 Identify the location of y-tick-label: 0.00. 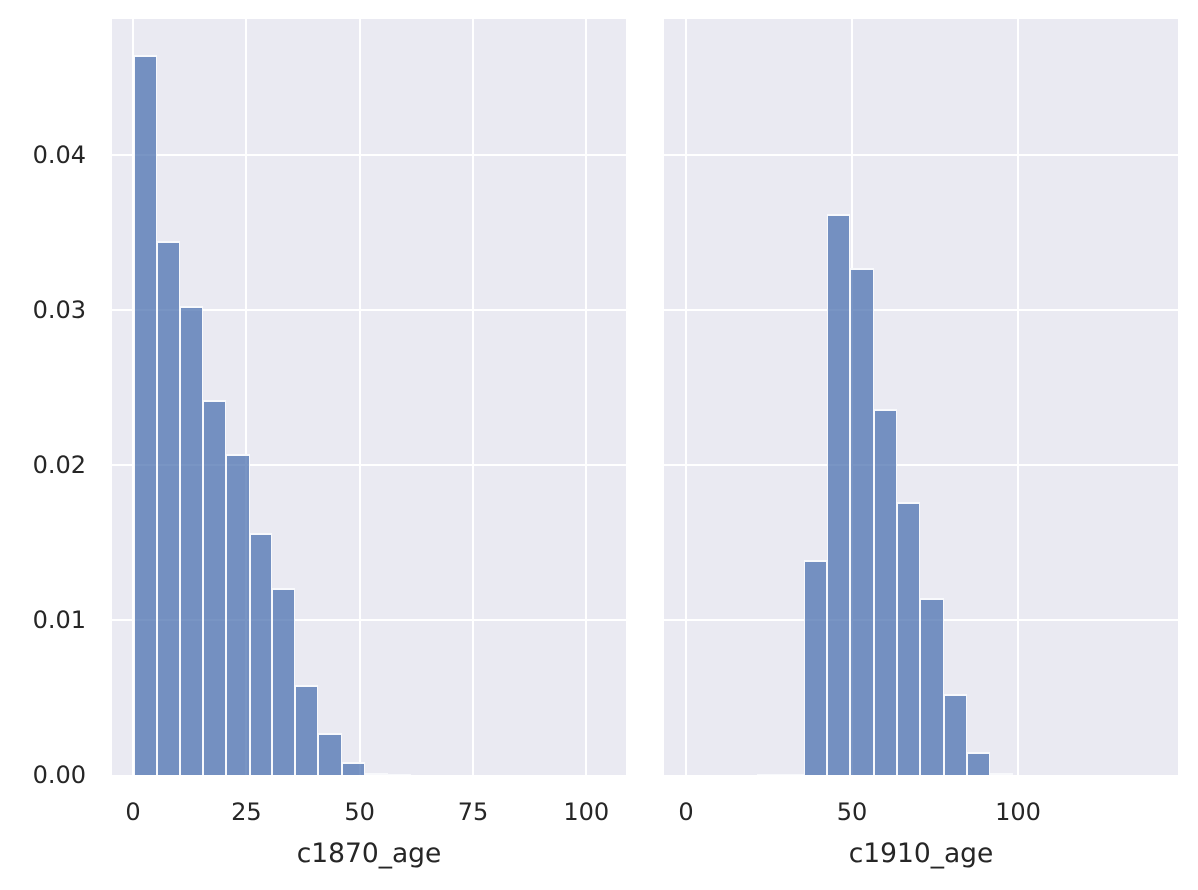
(59, 775).